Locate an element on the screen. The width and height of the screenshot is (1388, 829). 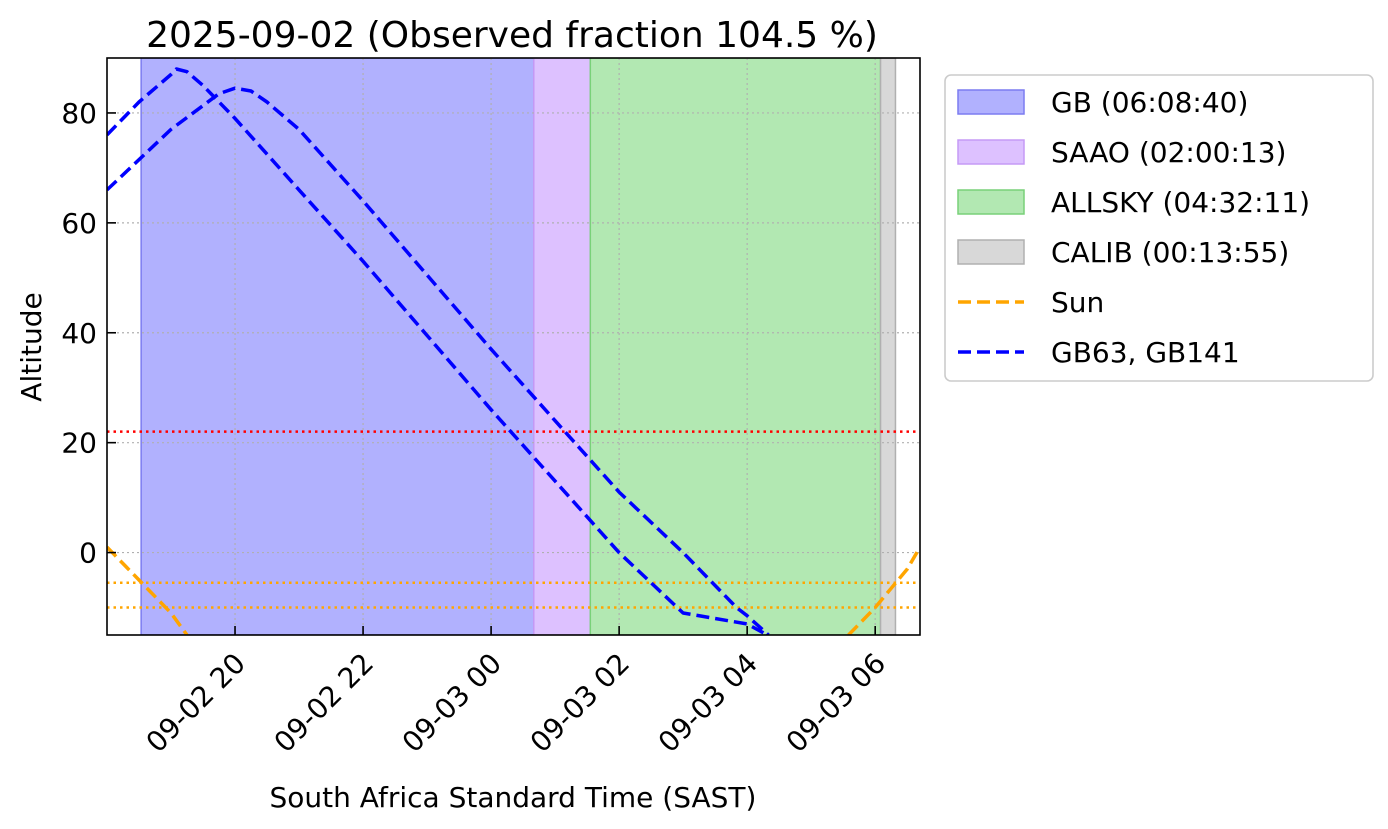
x-tick-label: 09-02 20 is located at coordinates (196, 703).